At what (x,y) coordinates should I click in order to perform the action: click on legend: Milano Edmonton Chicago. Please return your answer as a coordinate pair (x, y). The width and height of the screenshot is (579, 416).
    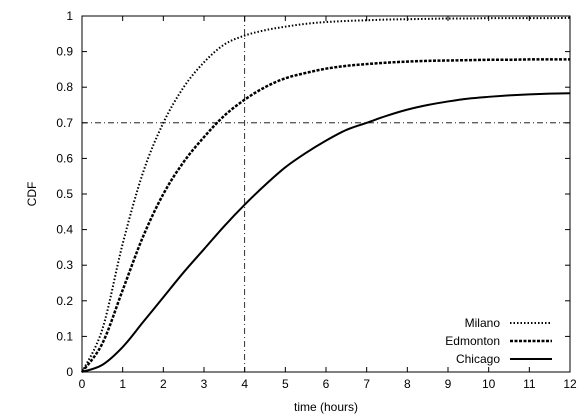
    Looking at the image, I should click on (498, 341).